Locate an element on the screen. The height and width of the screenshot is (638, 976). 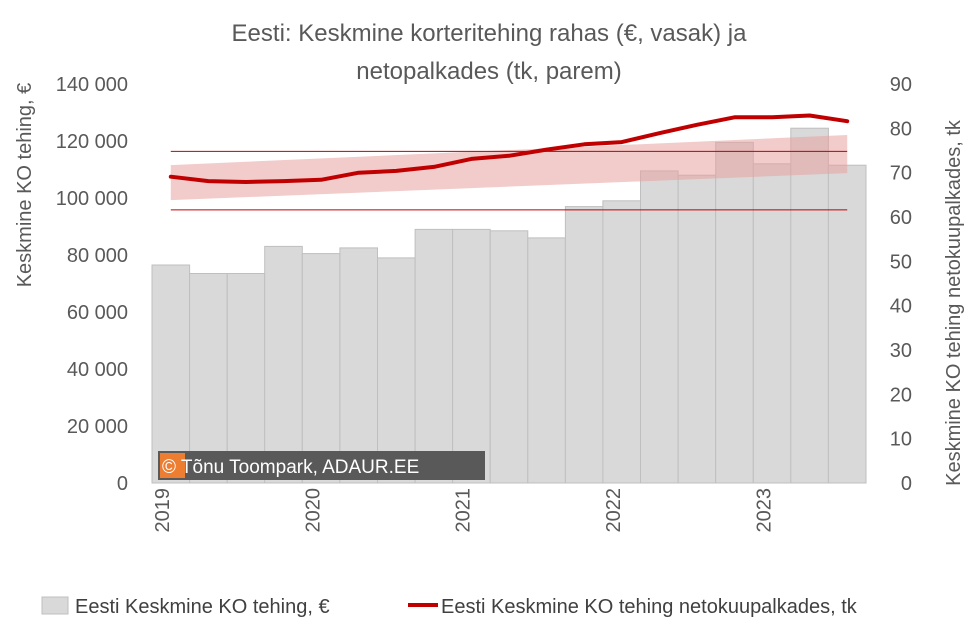
x-tick-label: 2021 is located at coordinates (464, 510).